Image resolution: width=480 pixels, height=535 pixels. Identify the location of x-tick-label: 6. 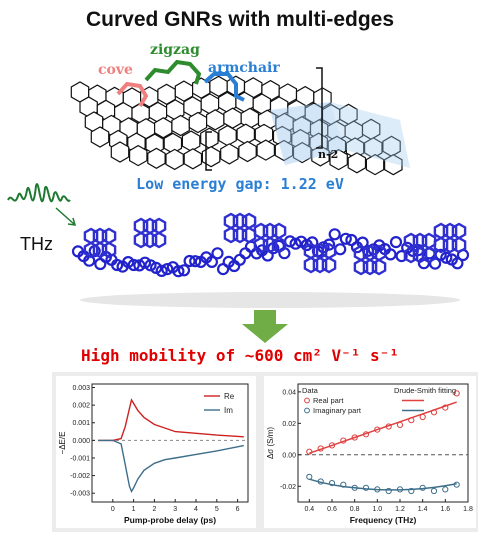
(238, 509).